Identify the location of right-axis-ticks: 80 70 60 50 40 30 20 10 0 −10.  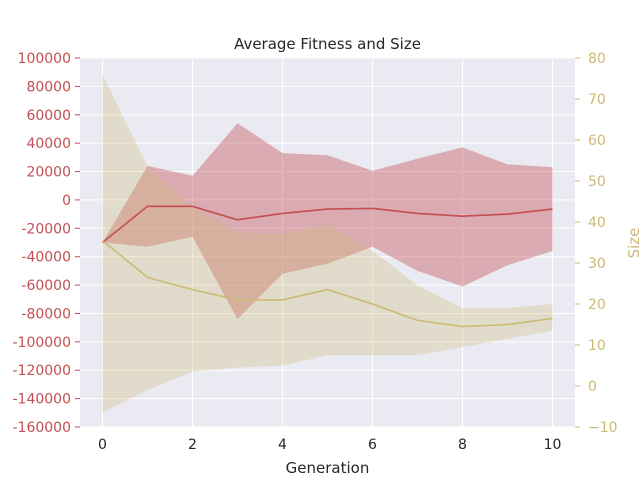
(596, 243).